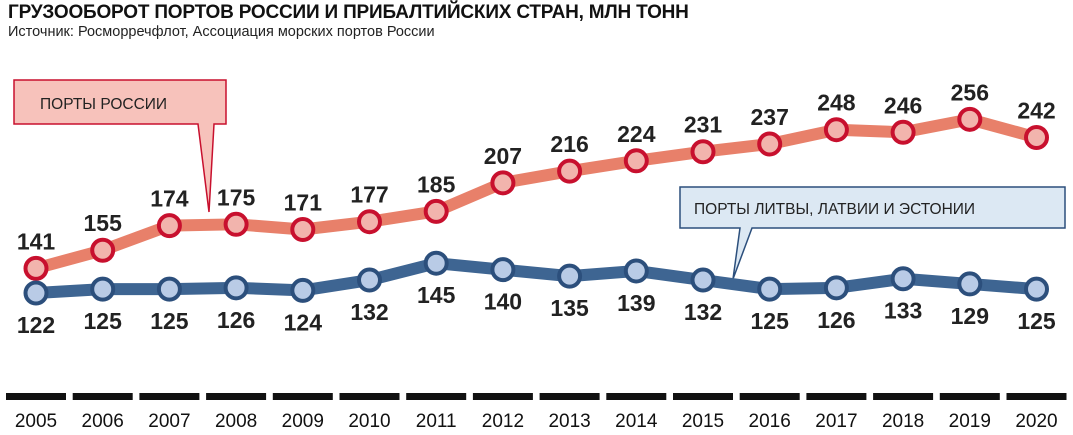 The height and width of the screenshot is (435, 1073). Describe the element at coordinates (970, 421) in the screenshot. I see `x-tick-label-2019: 2019` at that location.